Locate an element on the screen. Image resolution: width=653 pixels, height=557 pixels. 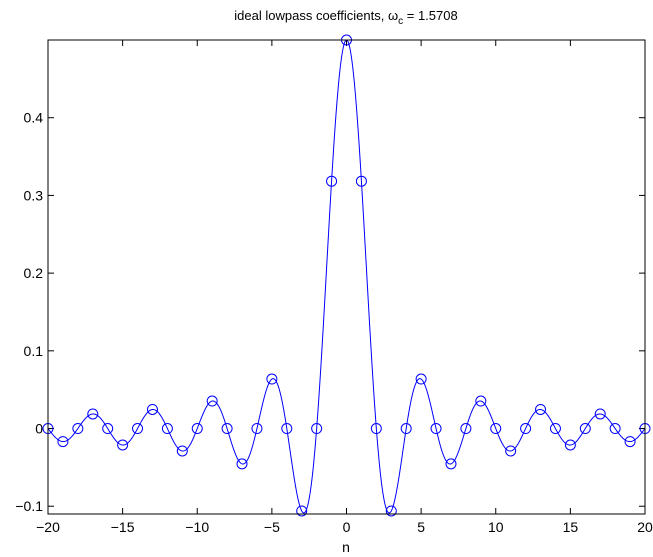
x-tick-label: −20 is located at coordinates (48, 527).